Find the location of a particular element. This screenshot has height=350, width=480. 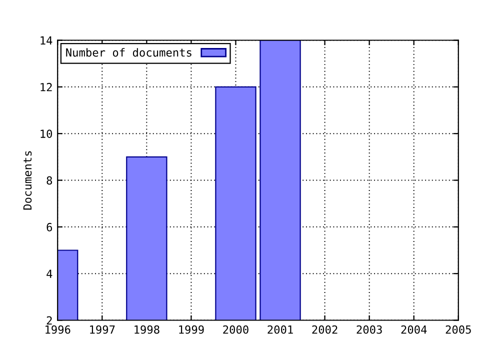

y-tick-label: 12 is located at coordinates (46, 87).